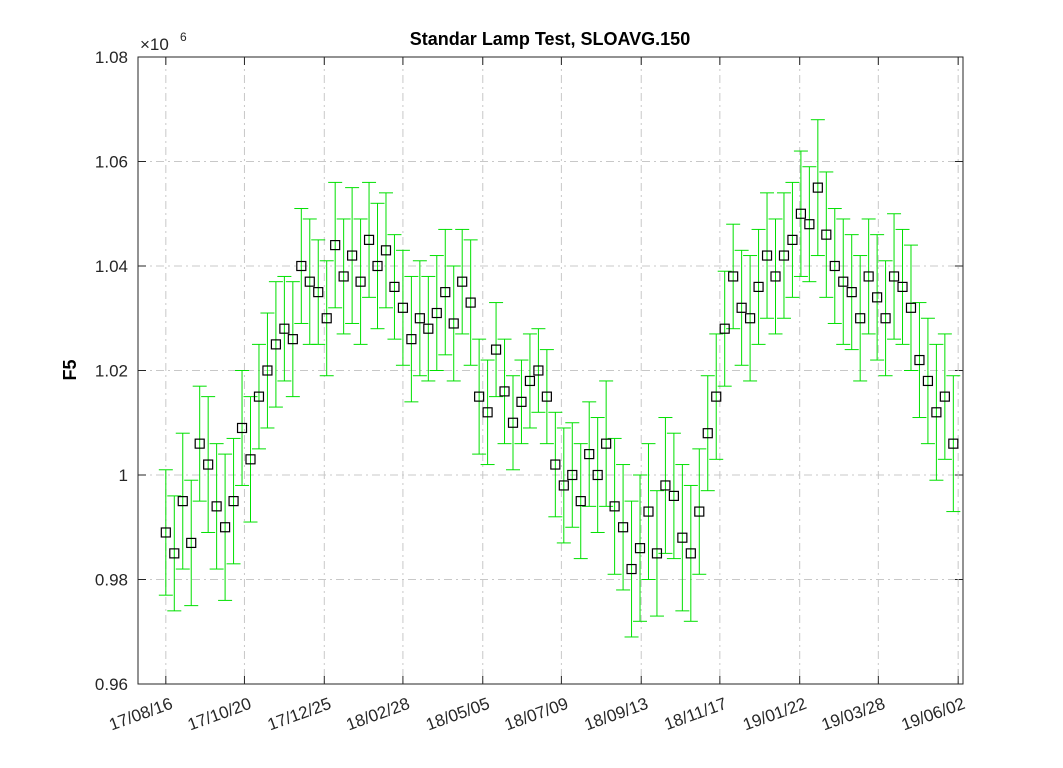  Describe the element at coordinates (154, 44) in the screenshot. I see `y-multiplier: ×10` at that location.